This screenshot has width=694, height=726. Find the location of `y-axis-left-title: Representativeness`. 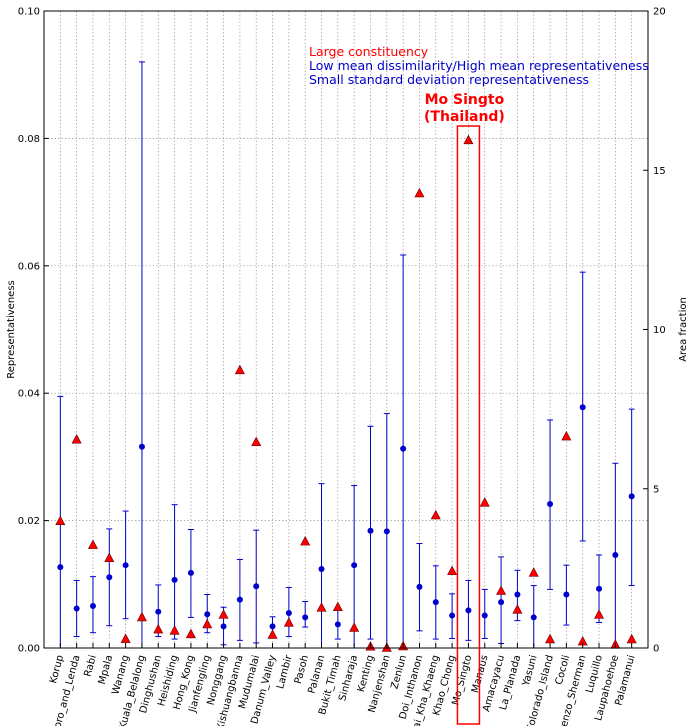

y-axis-left-title: Representativeness is located at coordinates (11, 329).